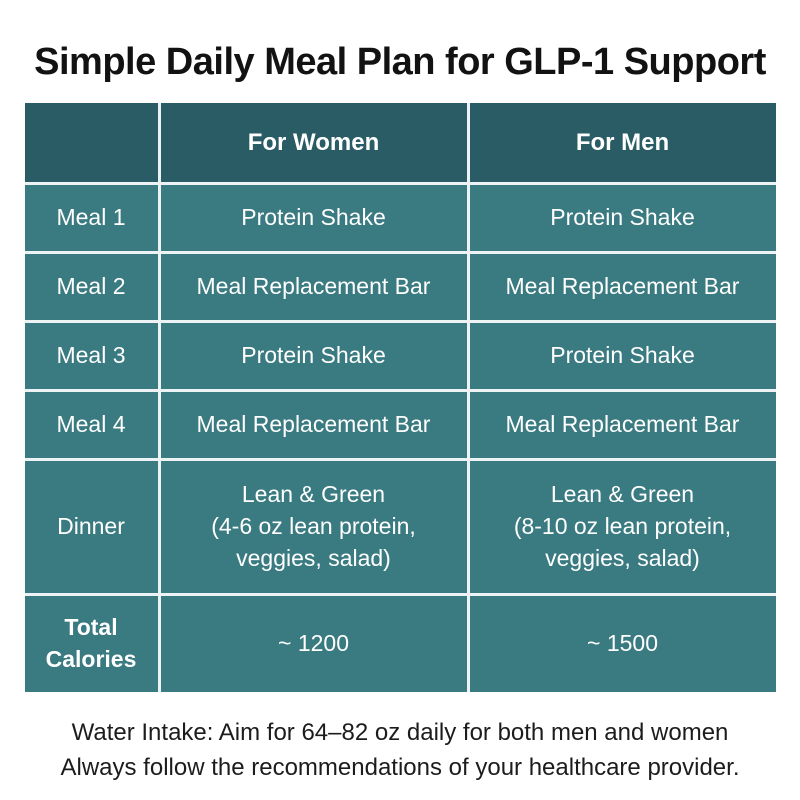 This screenshot has width=800, height=800. Describe the element at coordinates (313, 142) in the screenshot. I see `table-header-for-women: For Women` at that location.